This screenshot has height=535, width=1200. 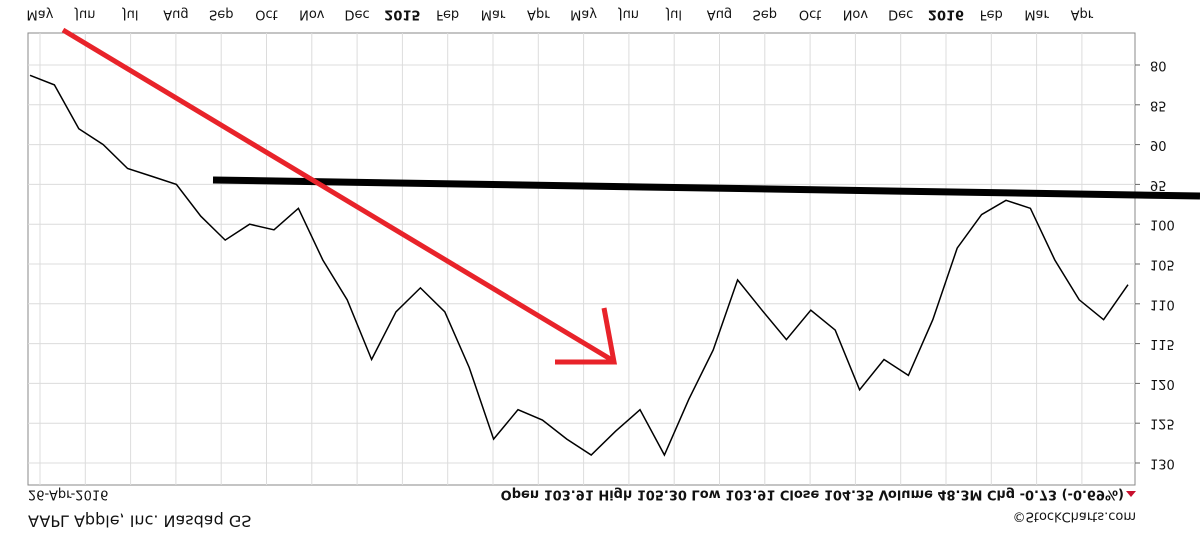 I want to click on credit-label: ©StockCharts.com, so click(x=1074, y=516).